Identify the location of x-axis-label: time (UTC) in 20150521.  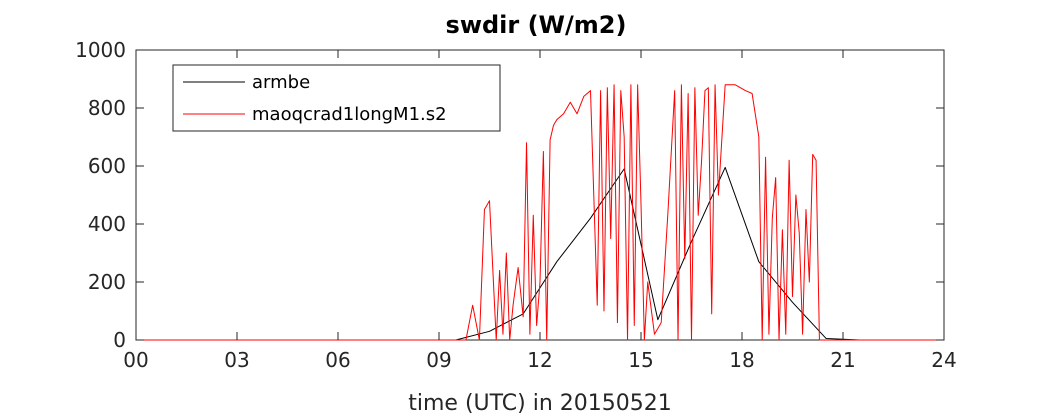
(540, 403).